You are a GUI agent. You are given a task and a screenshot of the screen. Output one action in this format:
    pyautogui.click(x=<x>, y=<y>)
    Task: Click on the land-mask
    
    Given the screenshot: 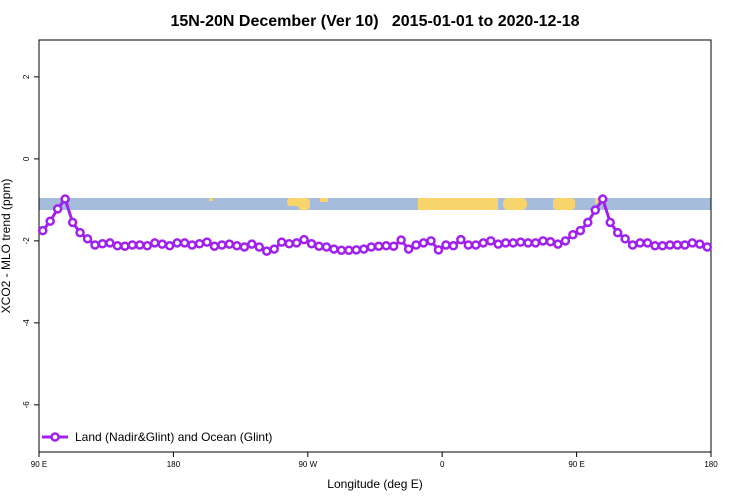 What is the action you would take?
    pyautogui.click(x=375, y=204)
    